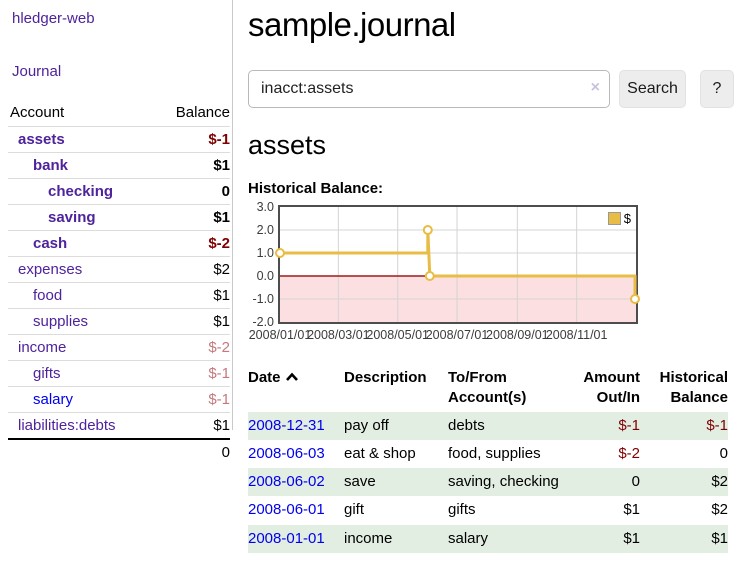 This screenshot has width=742, height=582. What do you see at coordinates (466, 425) in the screenshot?
I see `transaction-accounts: debts` at bounding box center [466, 425].